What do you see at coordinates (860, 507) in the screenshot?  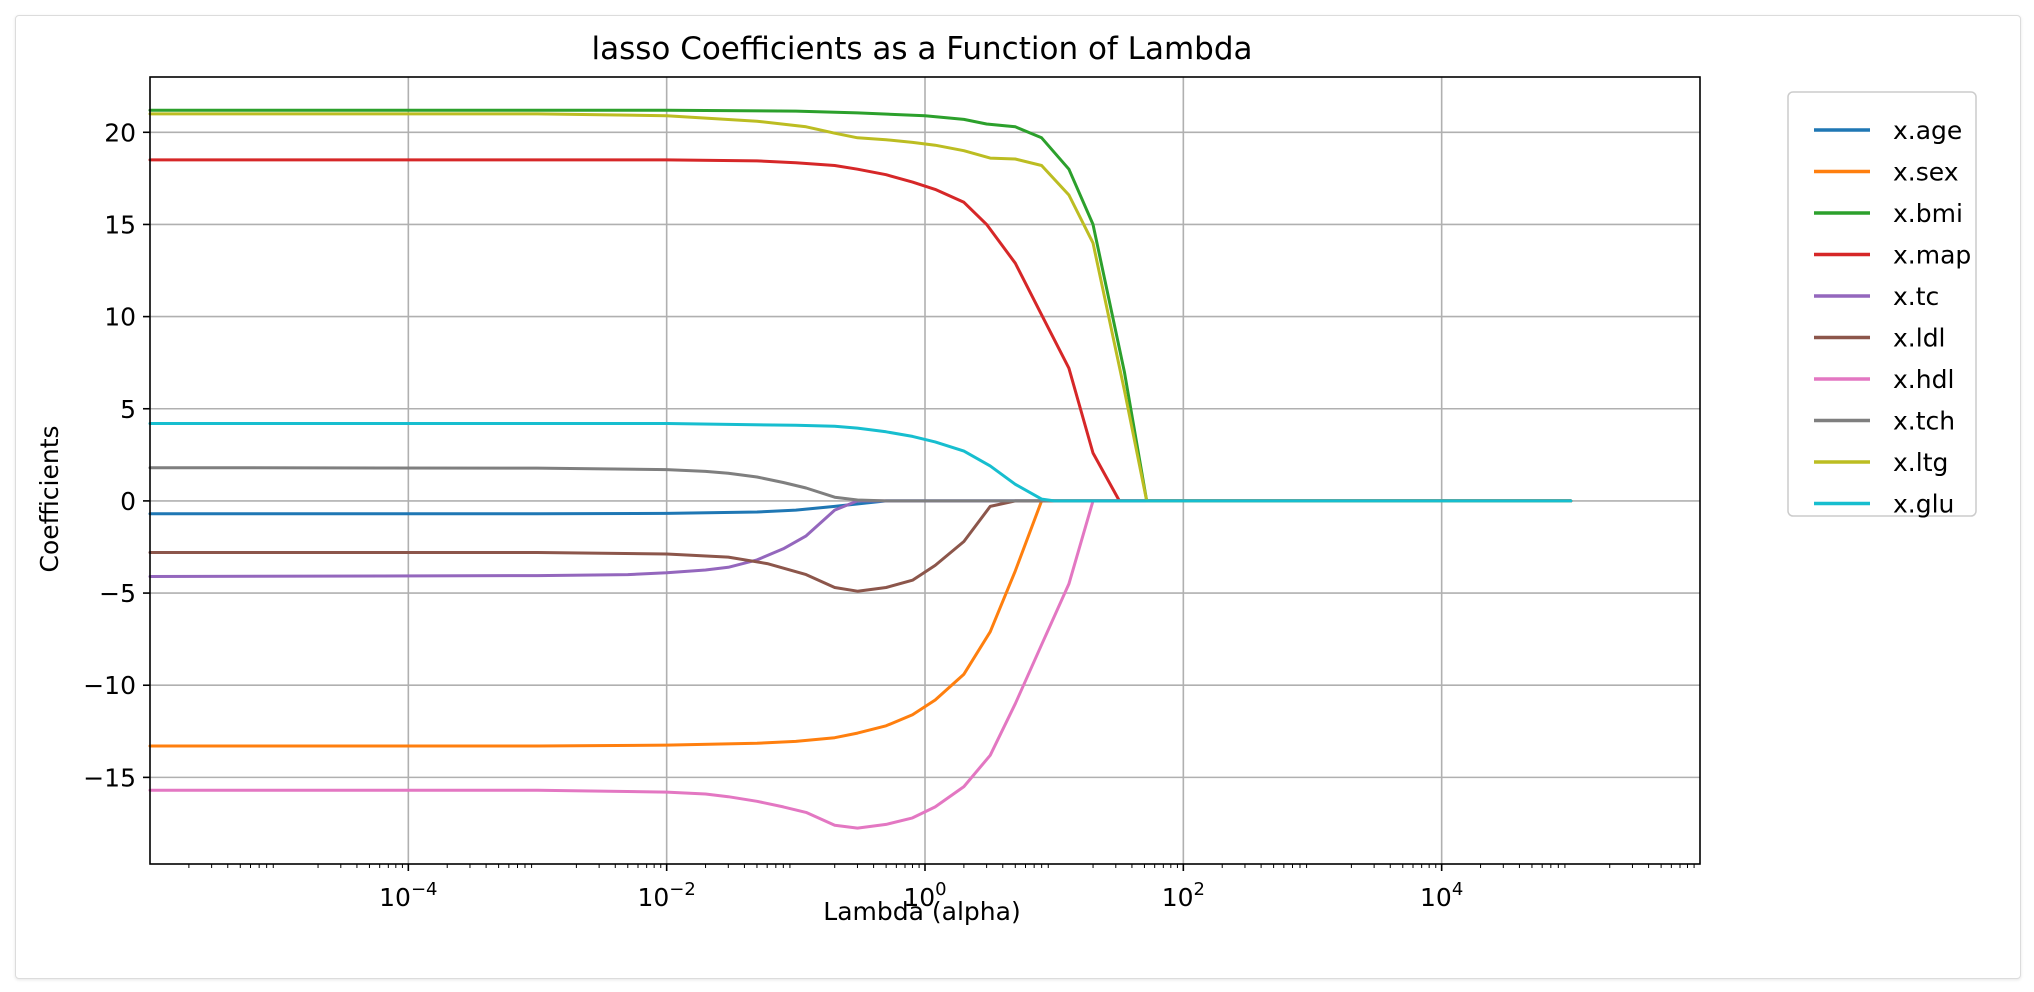 I see `series-line-x-age` at bounding box center [860, 507].